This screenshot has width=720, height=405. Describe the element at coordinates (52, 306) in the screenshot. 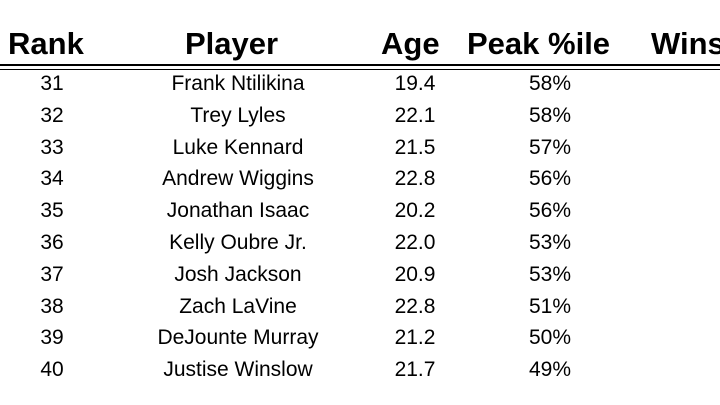

I see `rank-cell: 38` at that location.